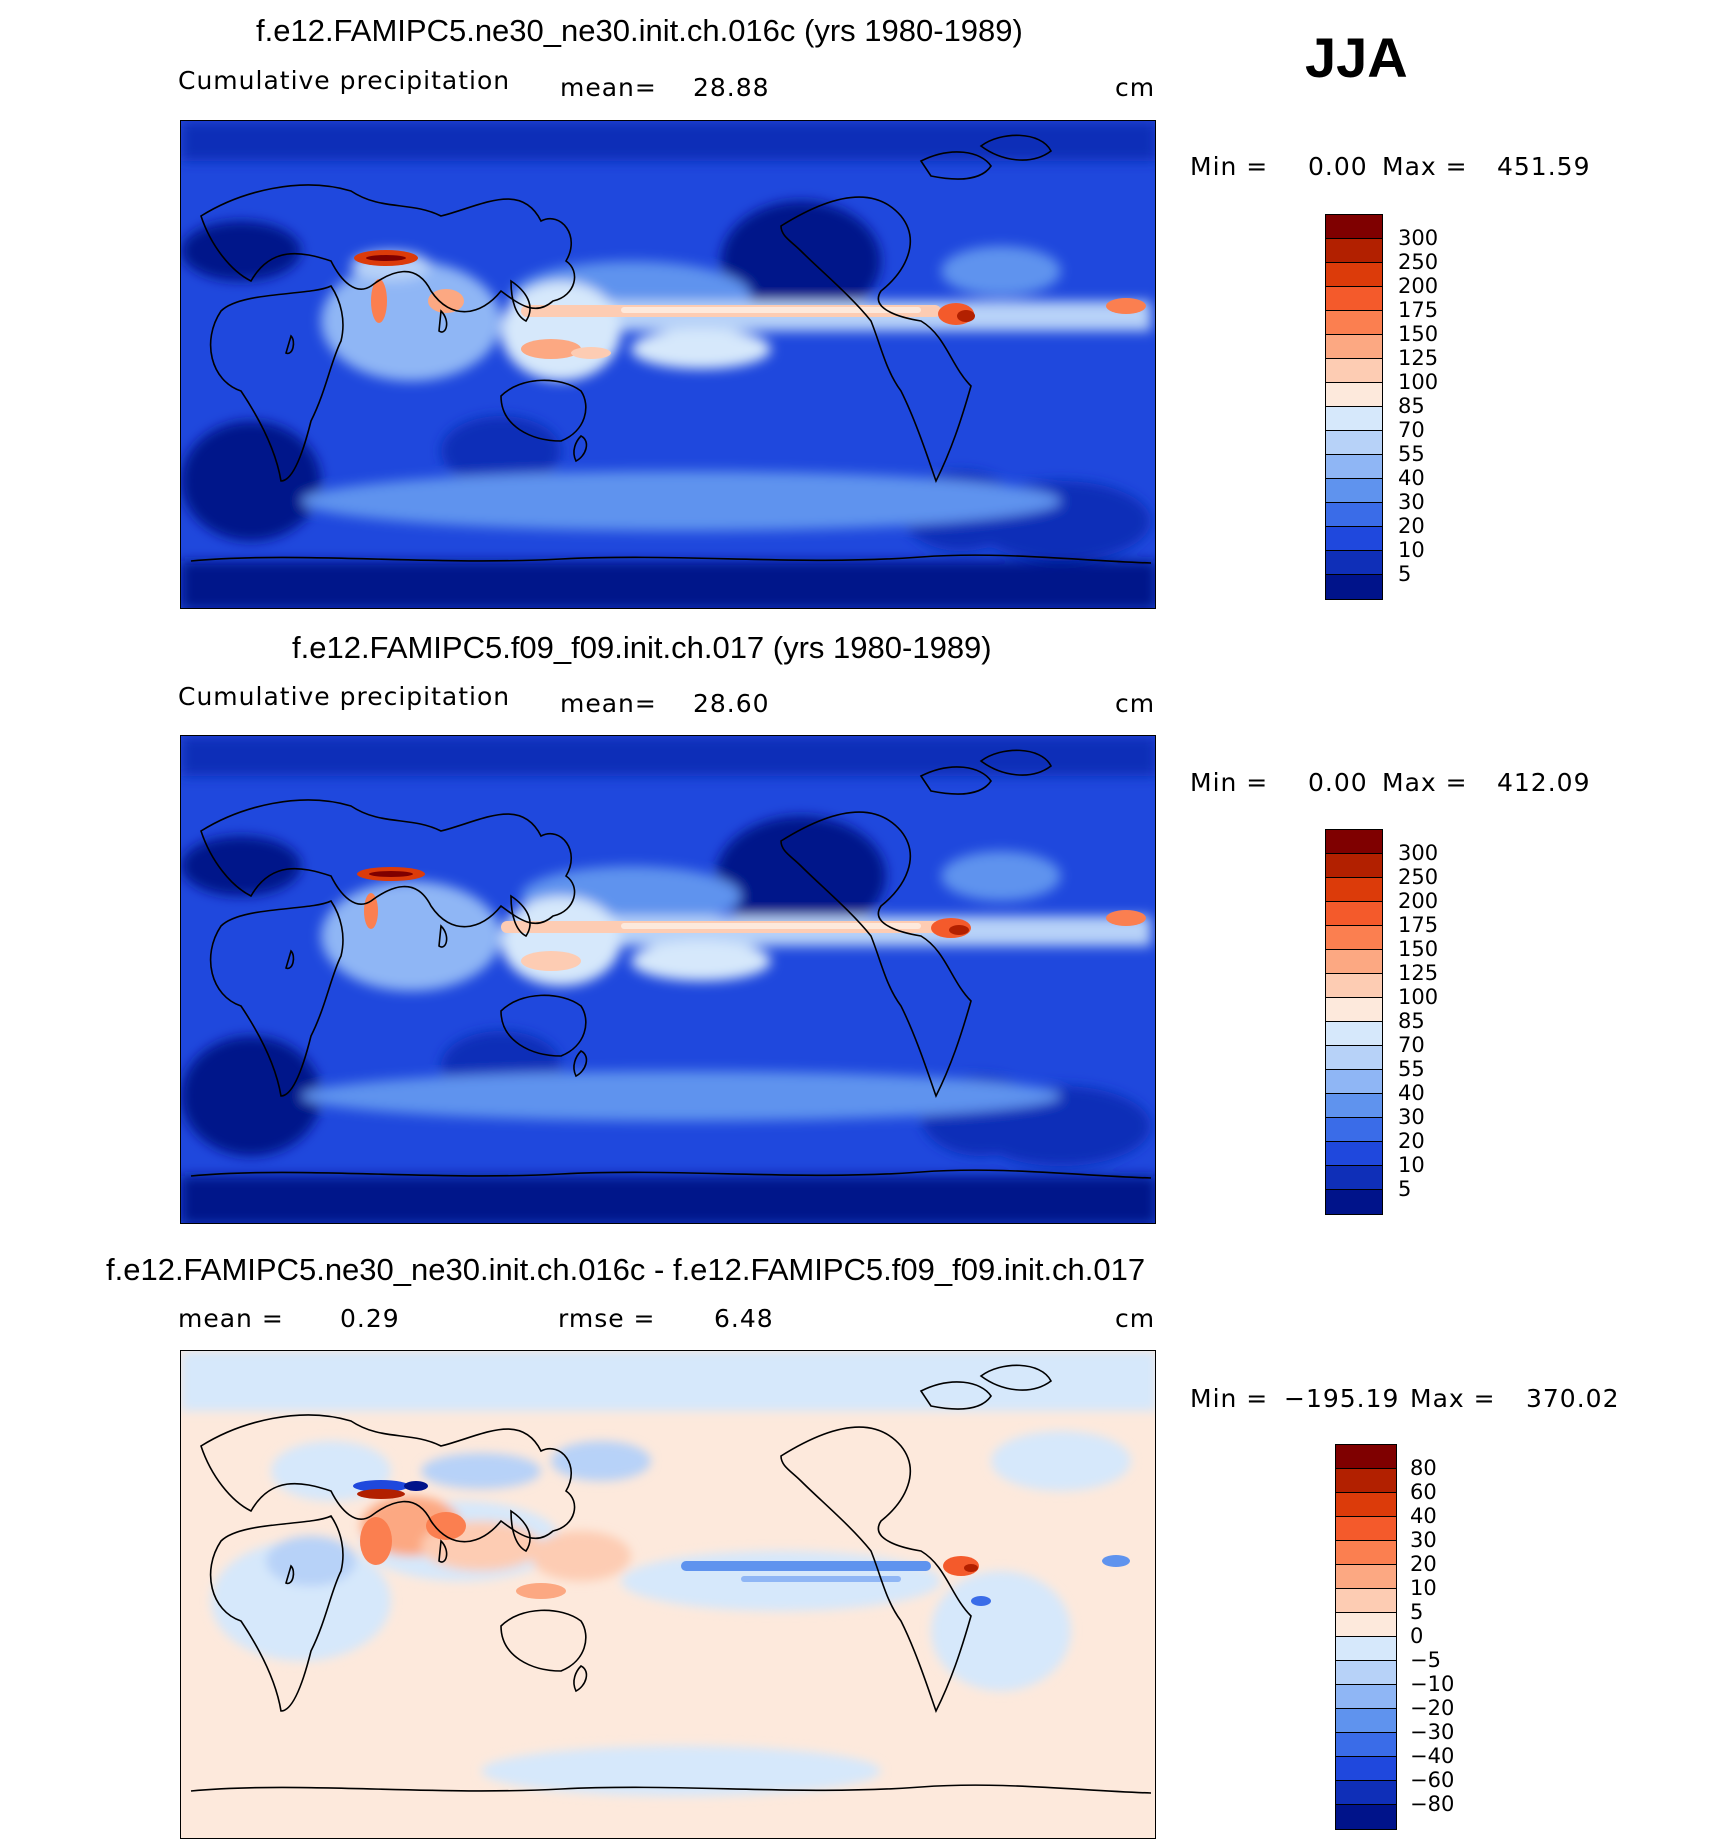 The image size is (1710, 1841). Describe the element at coordinates (744, 1318) in the screenshot. I see `panel-3-rmse-value: 6.48` at that location.